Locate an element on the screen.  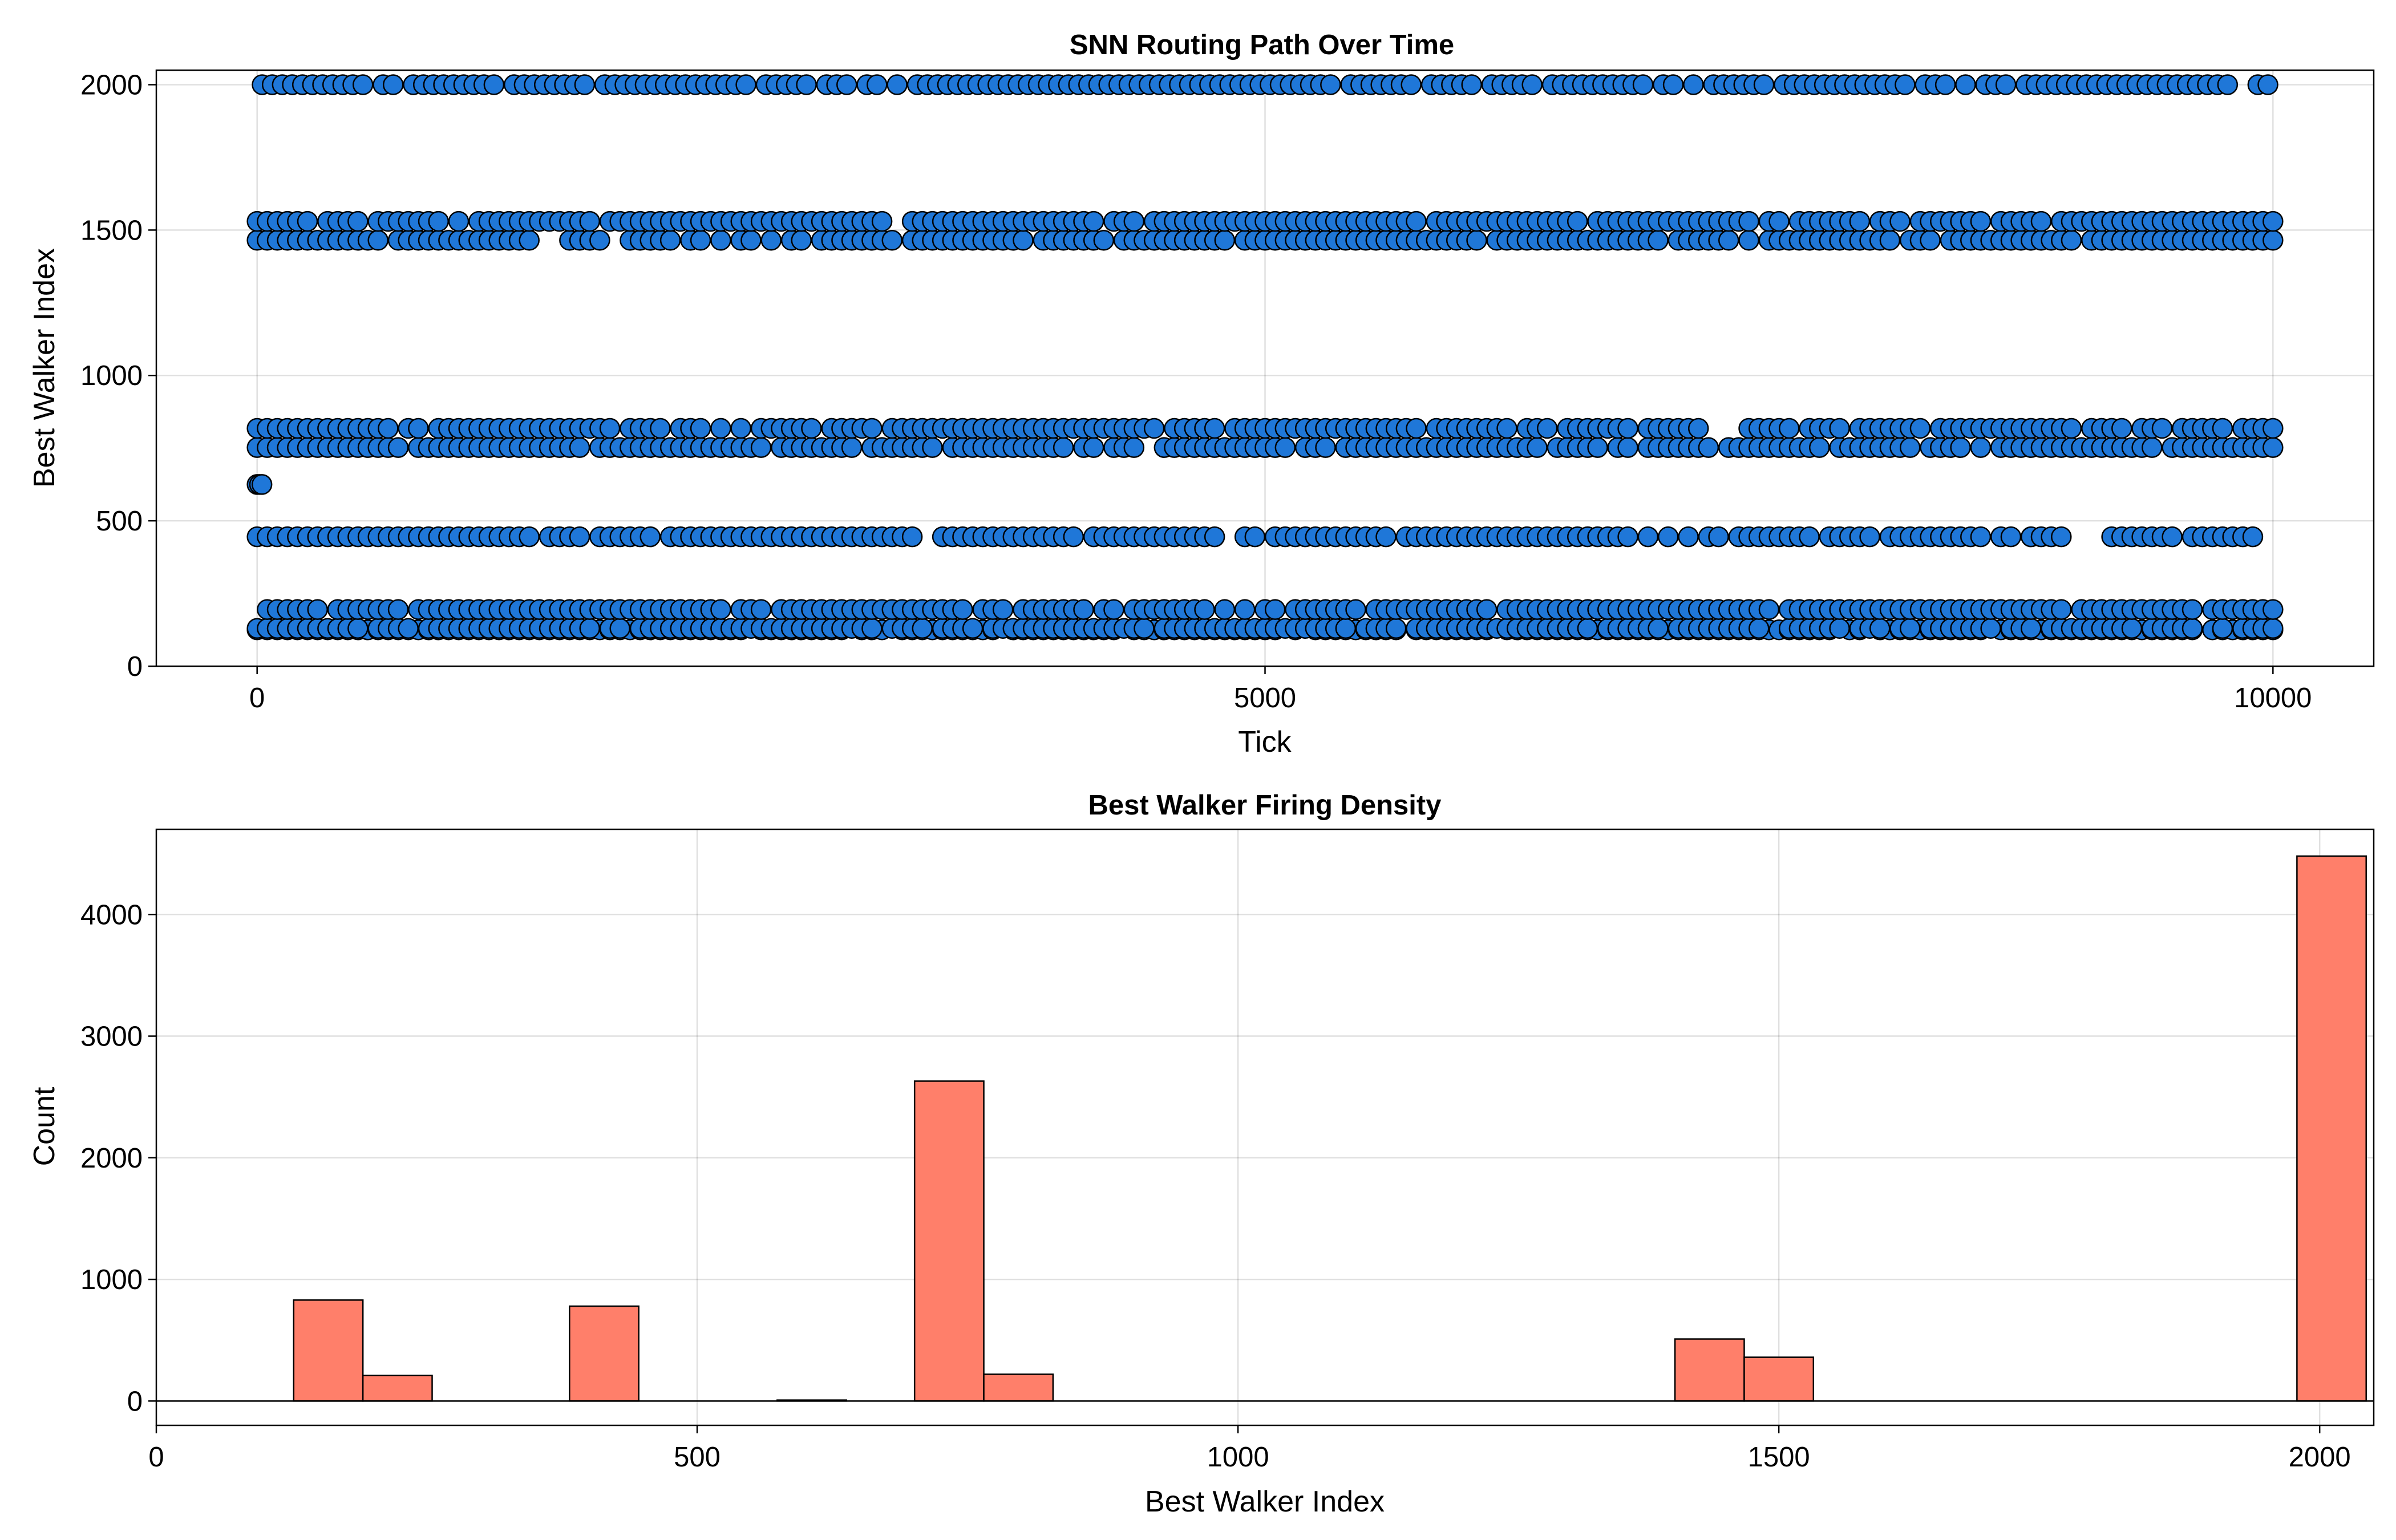
scatter-xtick-label: 0 is located at coordinates (257, 698).